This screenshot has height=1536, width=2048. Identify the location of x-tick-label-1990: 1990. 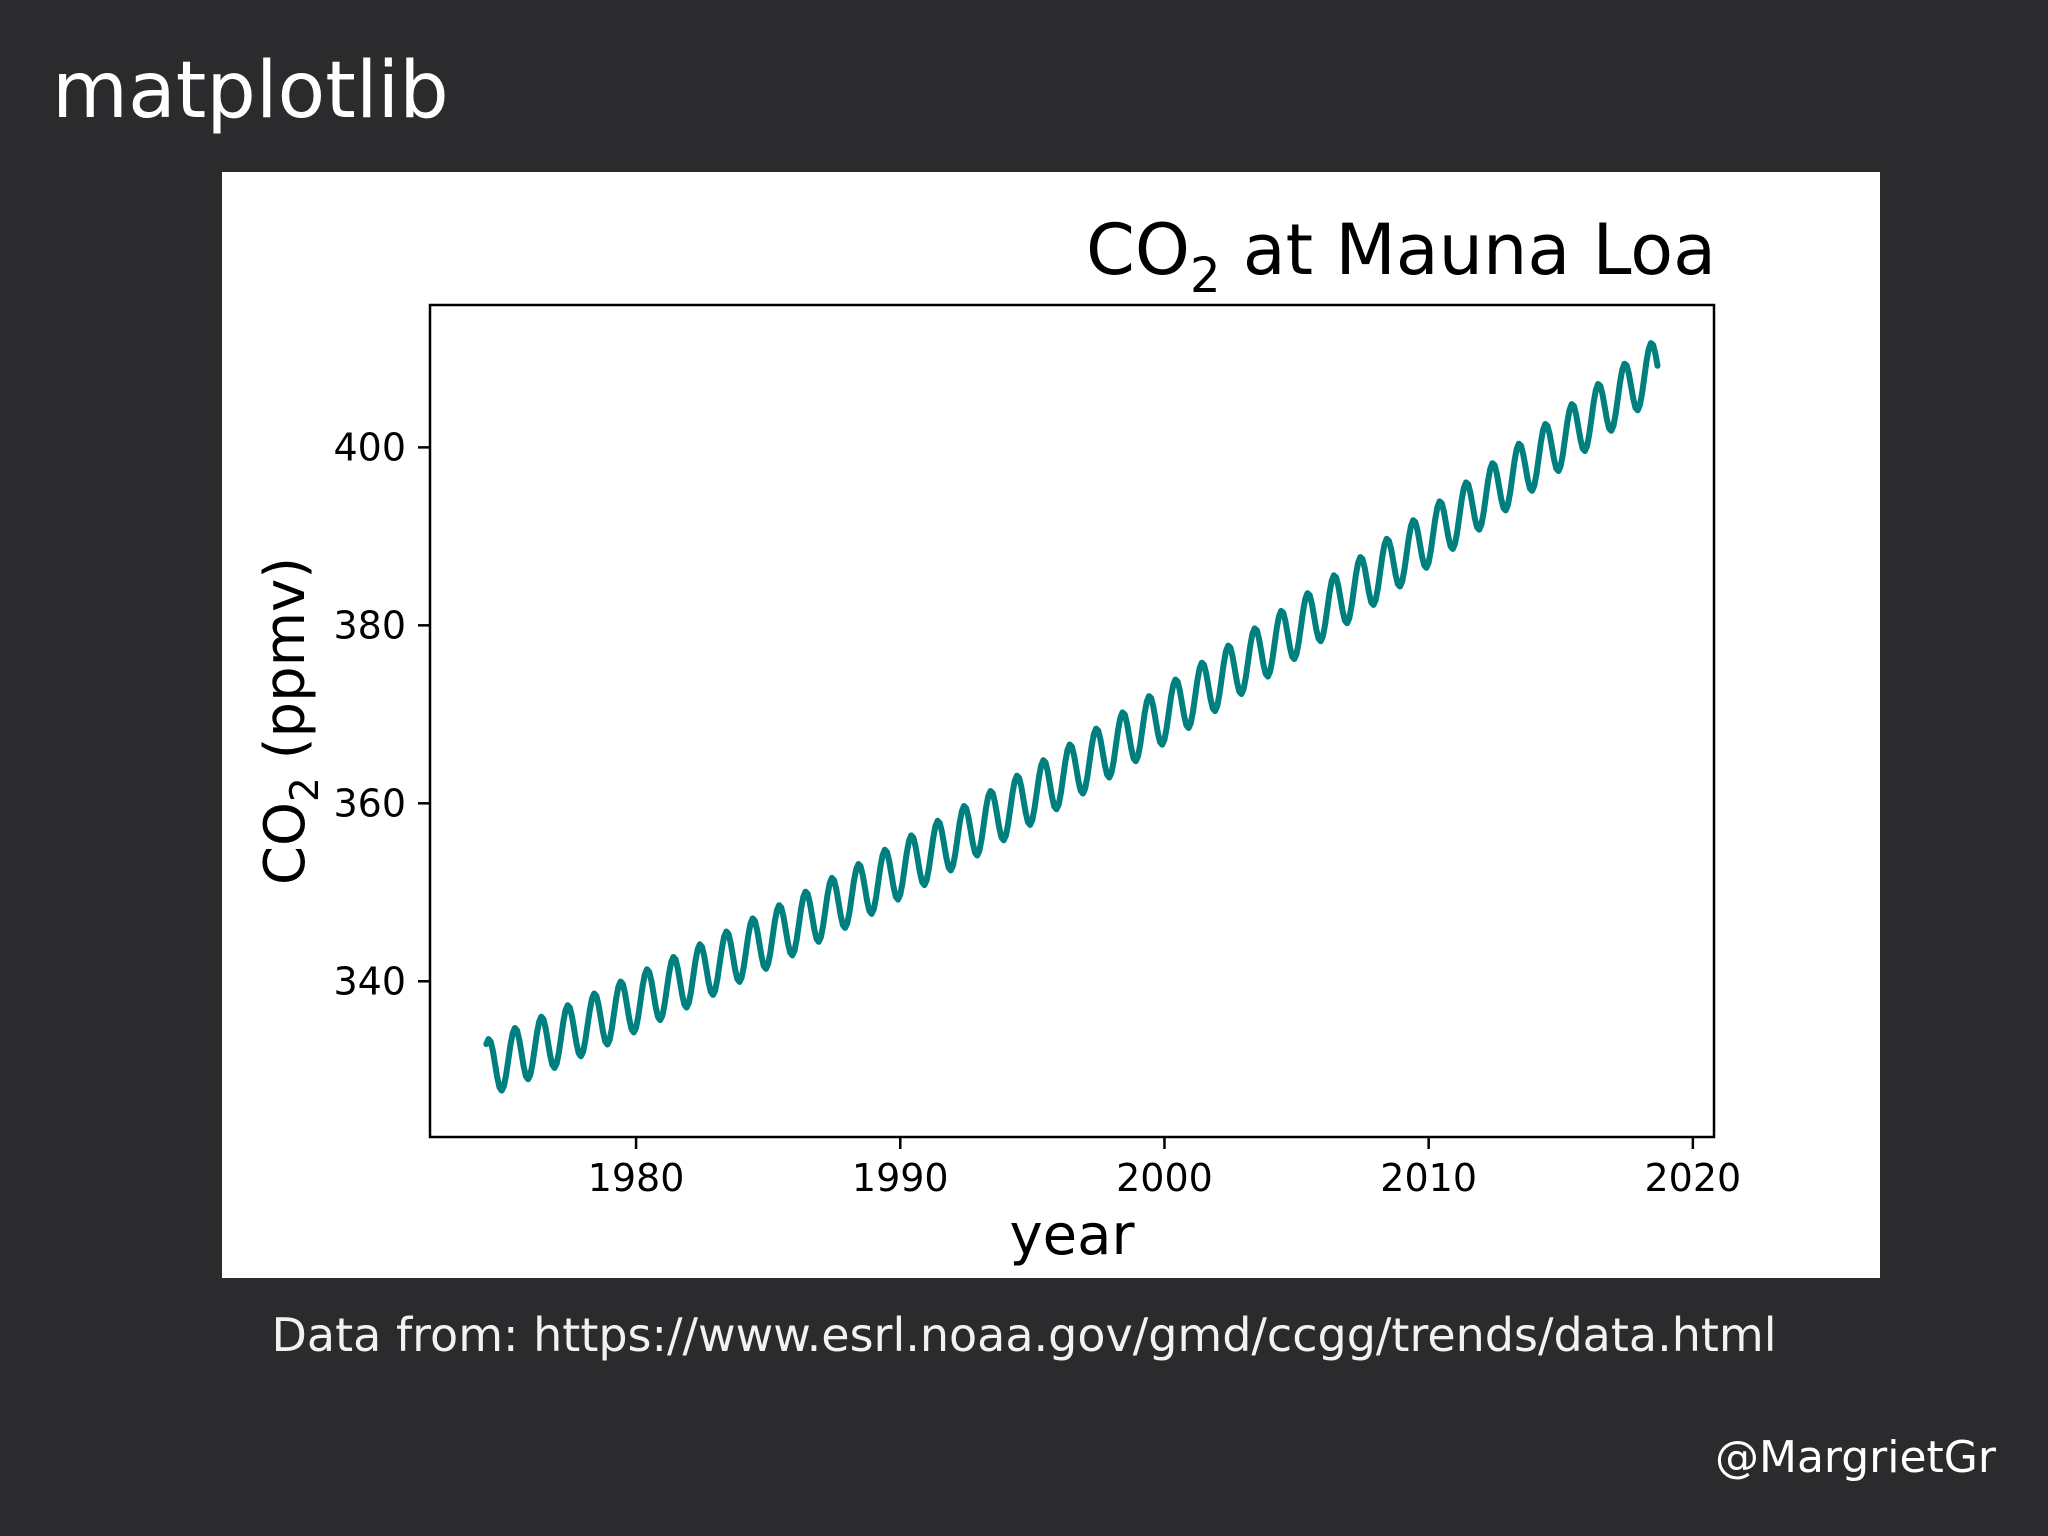
(900, 1178).